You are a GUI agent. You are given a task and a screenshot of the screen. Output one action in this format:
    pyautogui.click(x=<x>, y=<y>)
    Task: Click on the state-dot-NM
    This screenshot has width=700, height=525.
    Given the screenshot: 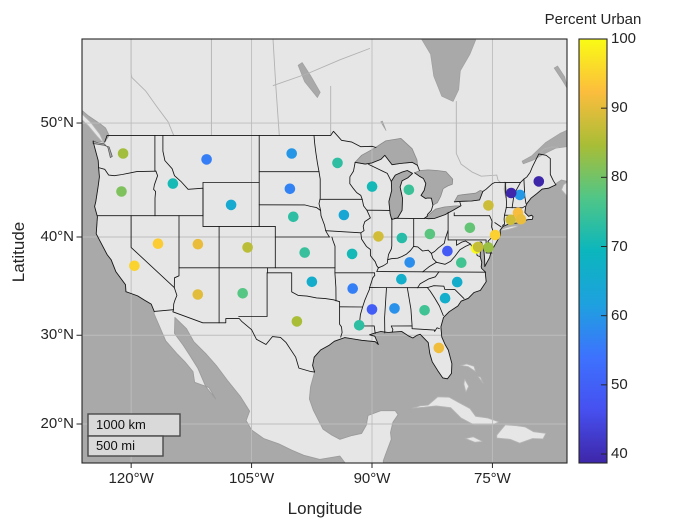 What is the action you would take?
    pyautogui.click(x=242, y=293)
    